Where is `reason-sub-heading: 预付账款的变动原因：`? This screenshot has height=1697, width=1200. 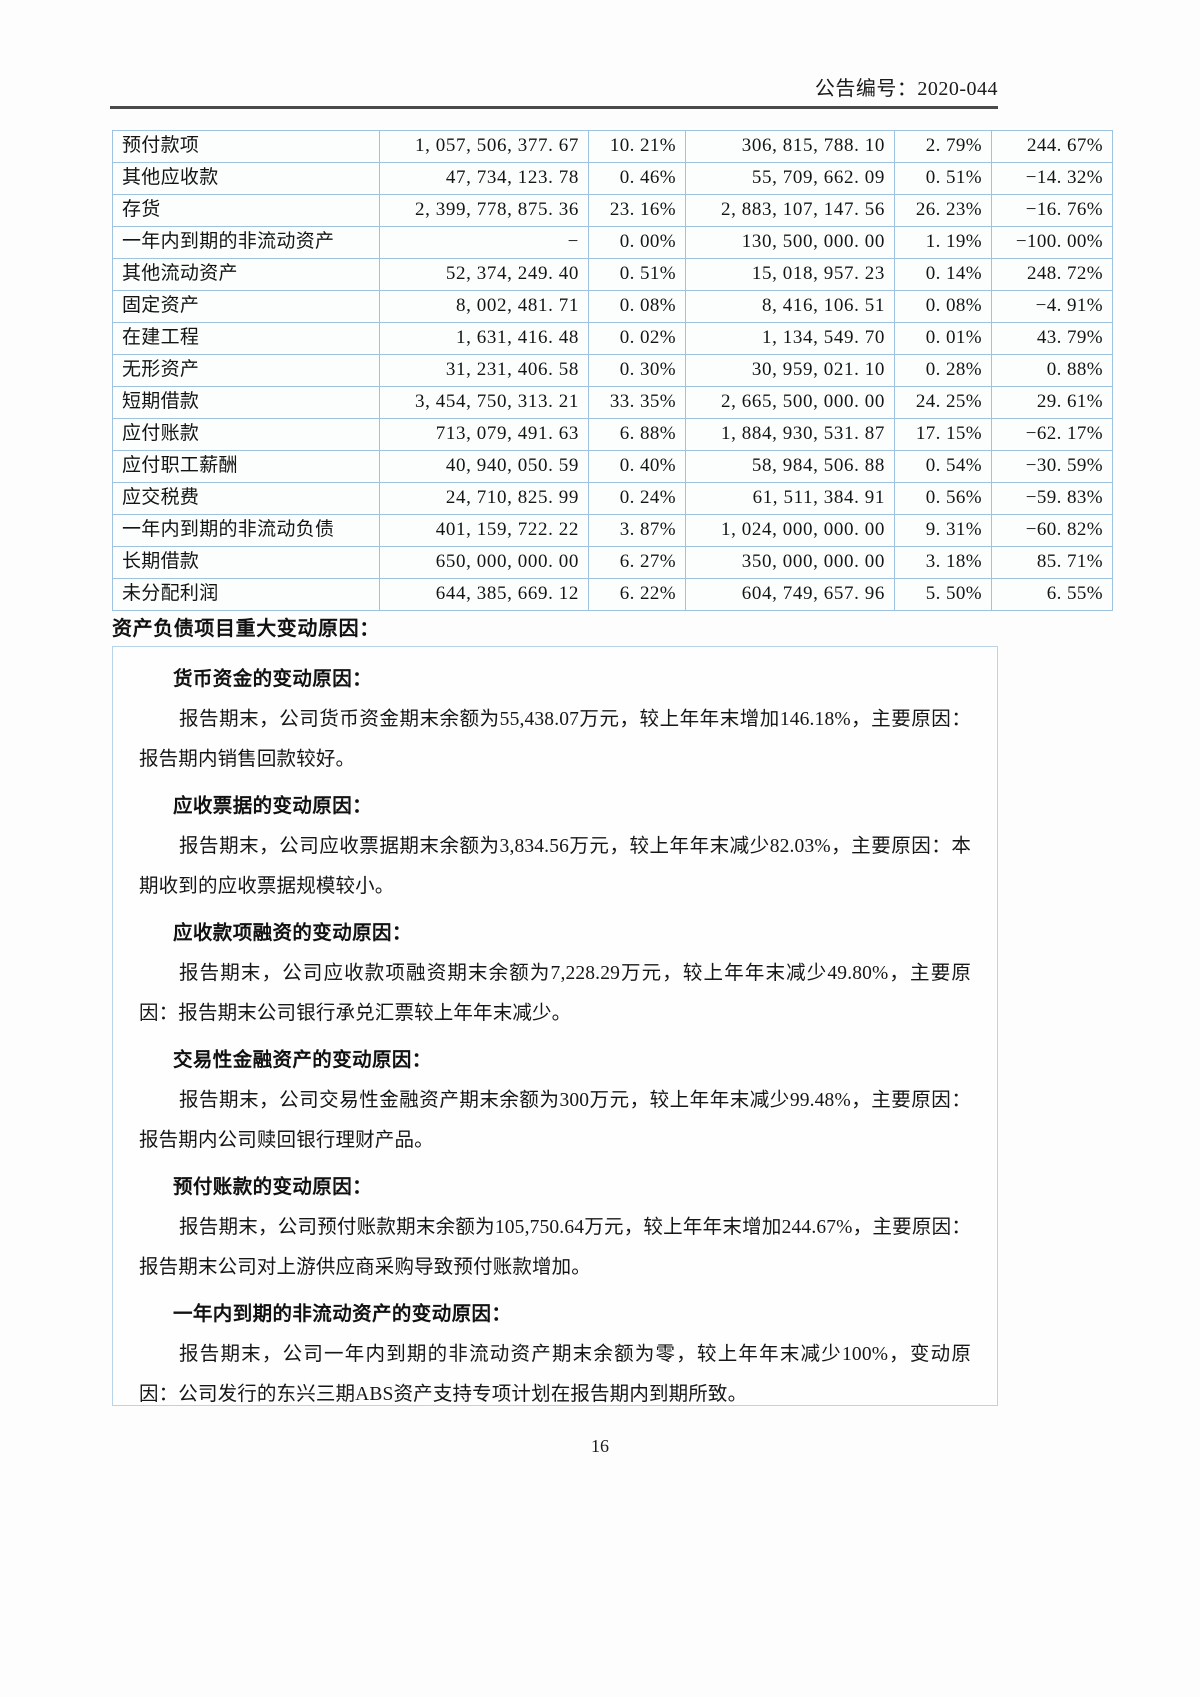 reason-sub-heading: 预付账款的变动原因： is located at coordinates (273, 1187).